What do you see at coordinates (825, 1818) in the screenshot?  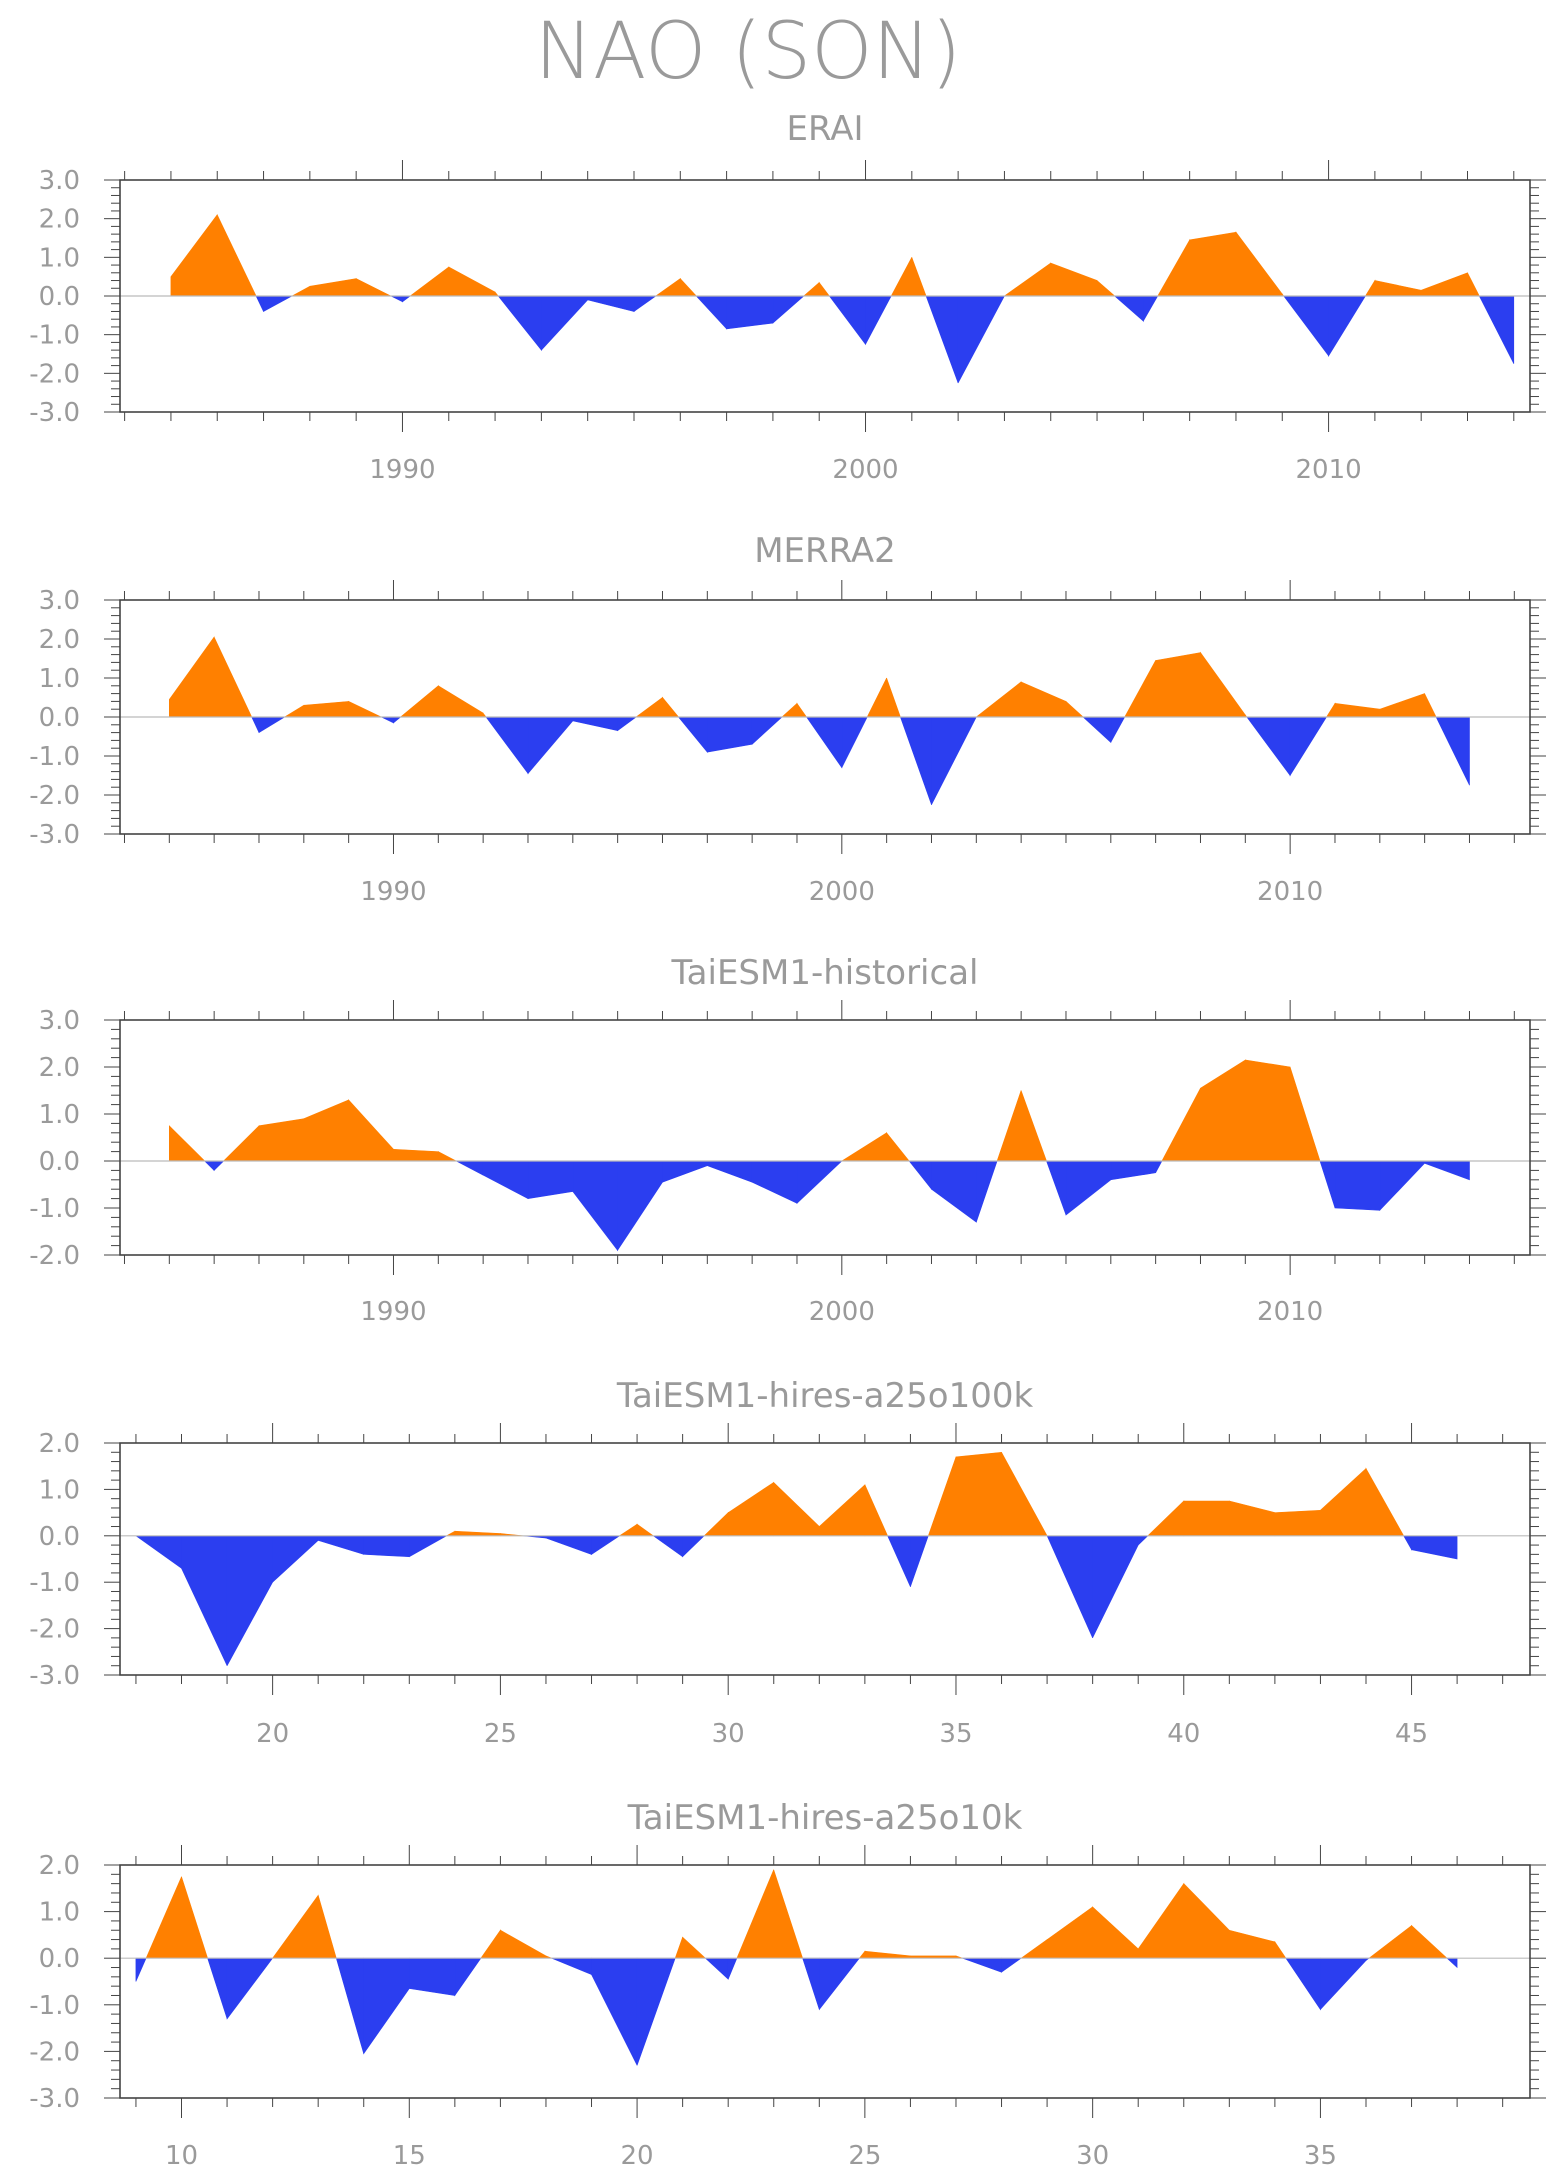 I see `panel-title: TaiESM1-hires-a25o10k` at bounding box center [825, 1818].